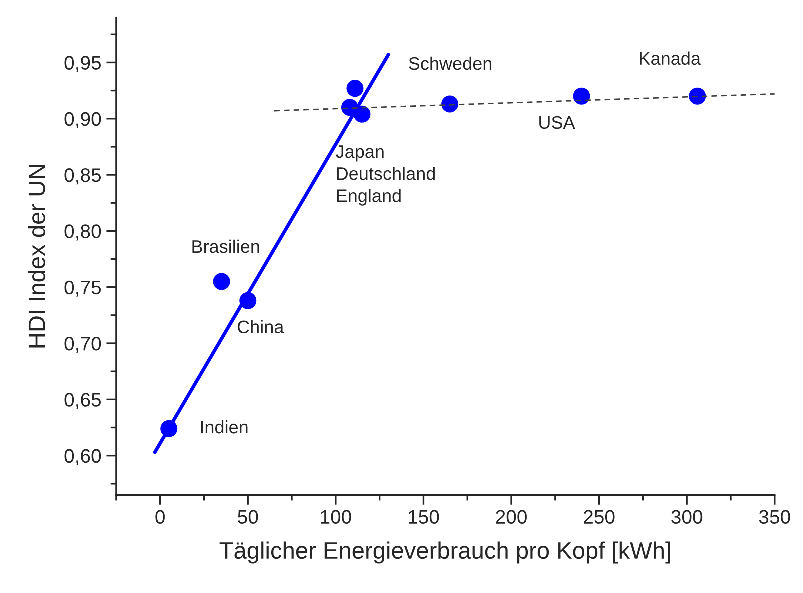 This screenshot has height=593, width=803. What do you see at coordinates (224, 427) in the screenshot?
I see `annotation: Indien` at bounding box center [224, 427].